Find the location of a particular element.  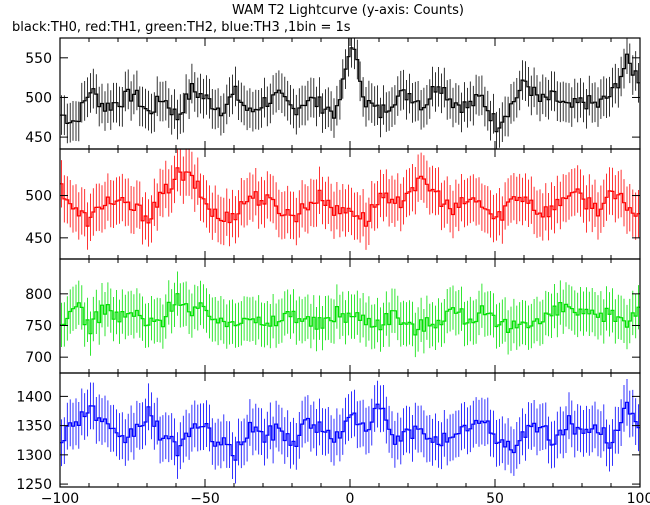

series-line-TH2 is located at coordinates (350, 314).